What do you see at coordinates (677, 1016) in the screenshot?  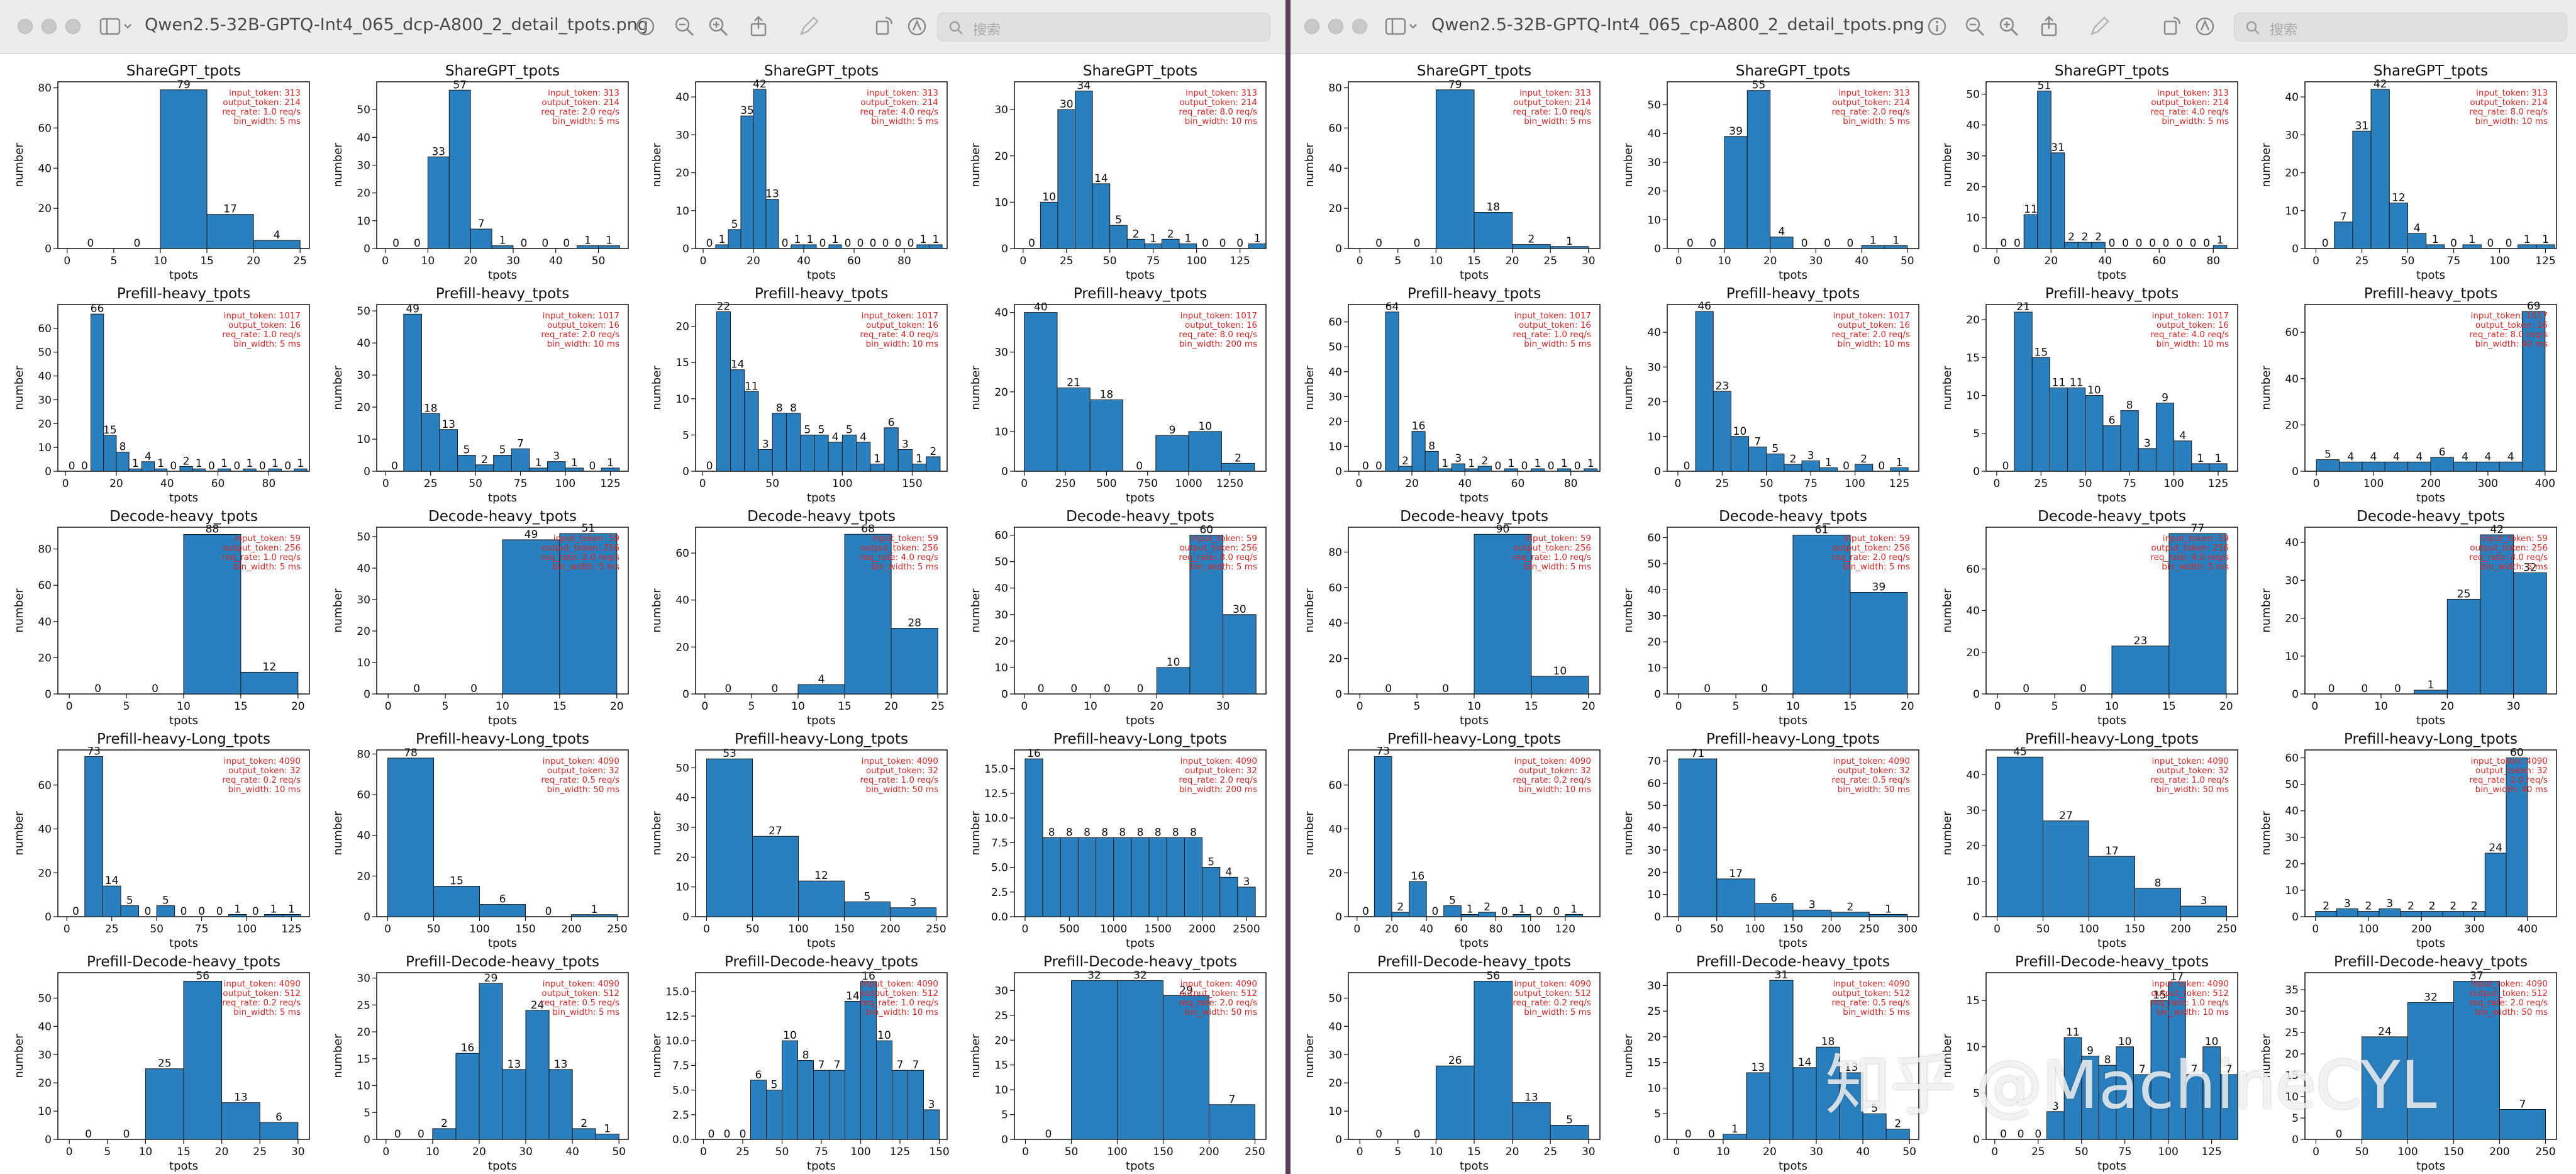 I see `y-tick-label: 12.5` at bounding box center [677, 1016].